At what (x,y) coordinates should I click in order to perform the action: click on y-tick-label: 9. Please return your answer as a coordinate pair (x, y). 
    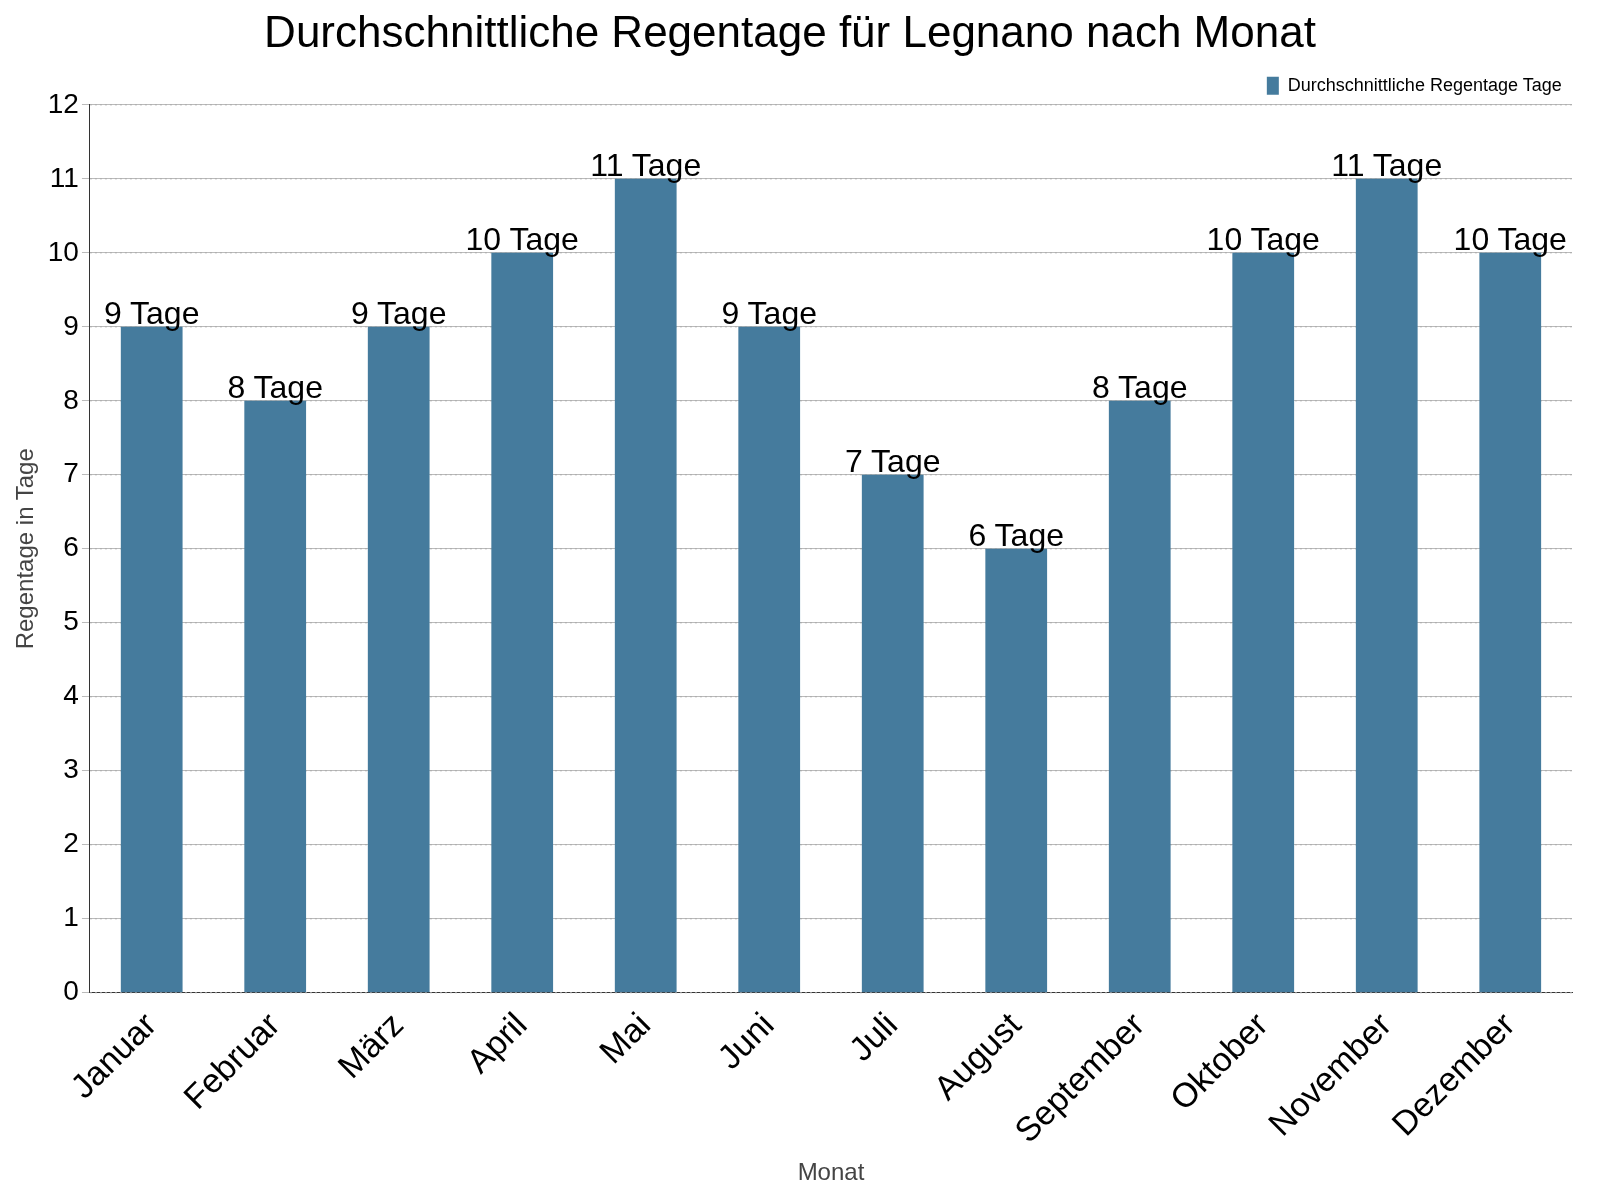
    Looking at the image, I should click on (71, 325).